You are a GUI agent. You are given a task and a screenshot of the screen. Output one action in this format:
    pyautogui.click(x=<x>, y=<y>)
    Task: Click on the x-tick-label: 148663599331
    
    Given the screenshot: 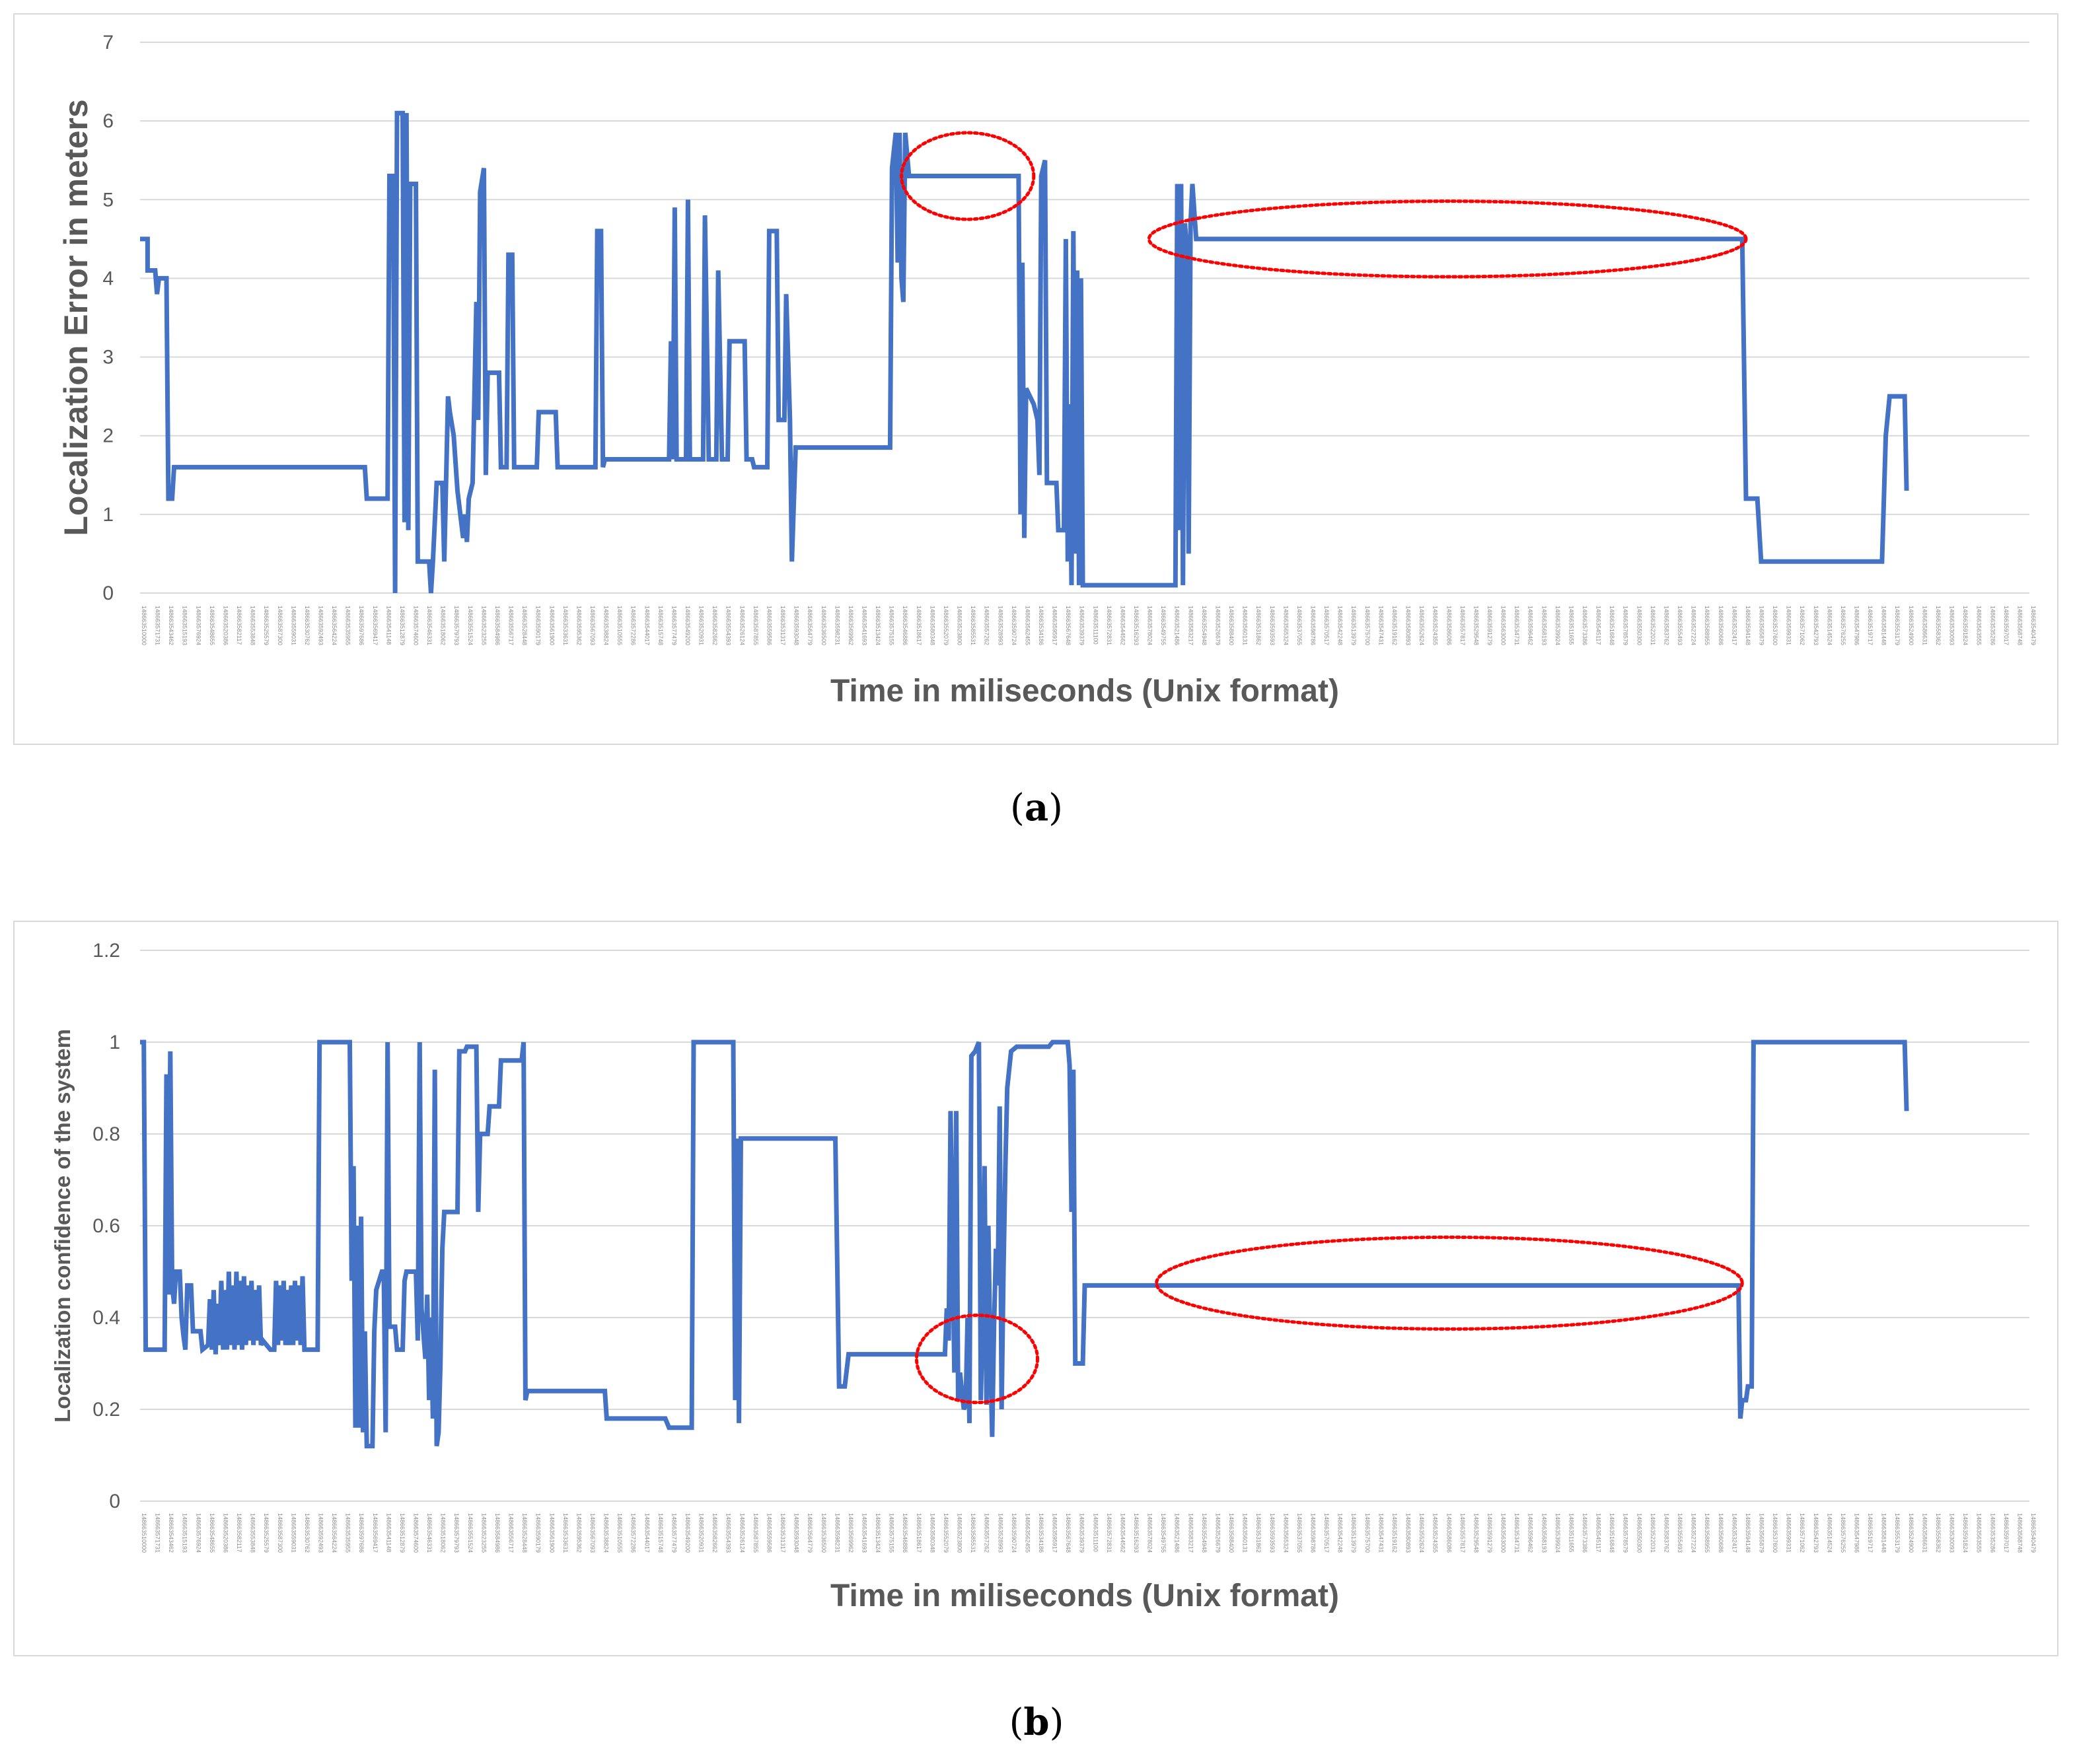 What is the action you would take?
    pyautogui.click(x=1789, y=1533)
    